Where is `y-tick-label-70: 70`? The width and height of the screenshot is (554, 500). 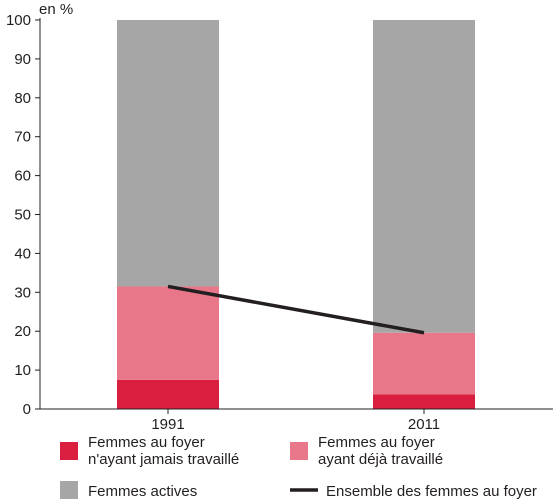 y-tick-label-70: 70 is located at coordinates (22, 137).